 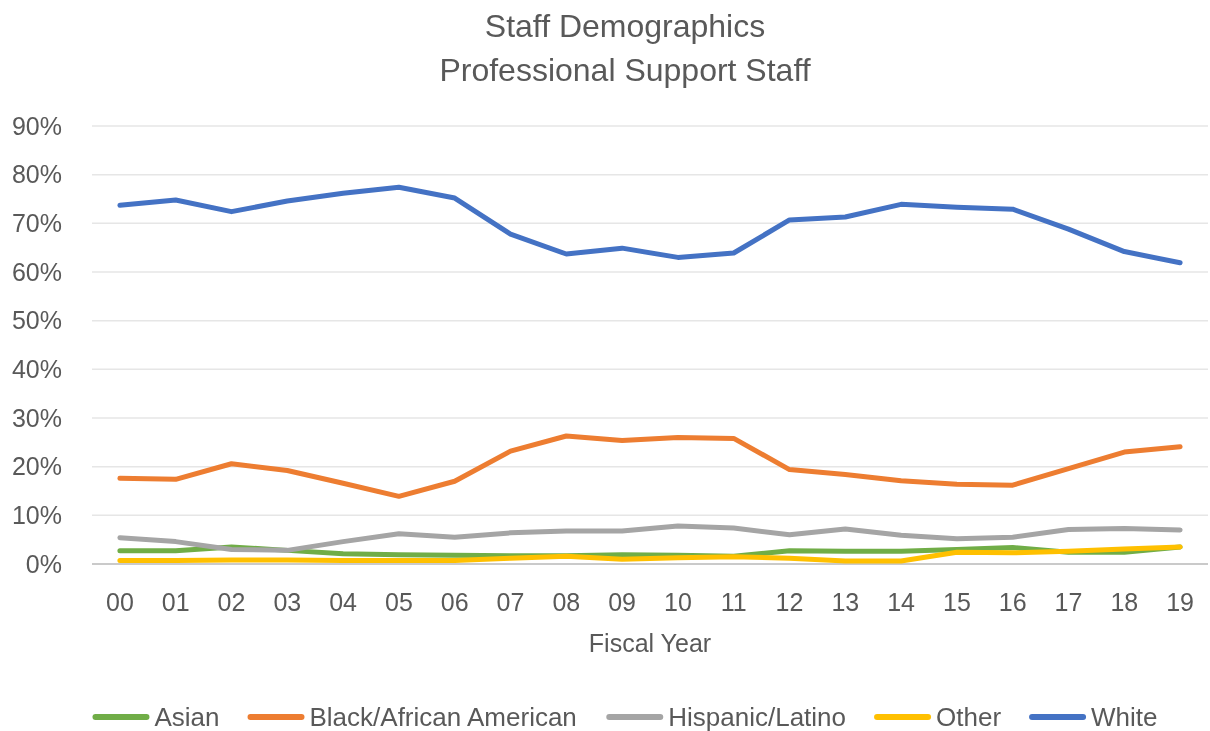 What do you see at coordinates (43, 563) in the screenshot?
I see `y-tick-label: 0%` at bounding box center [43, 563].